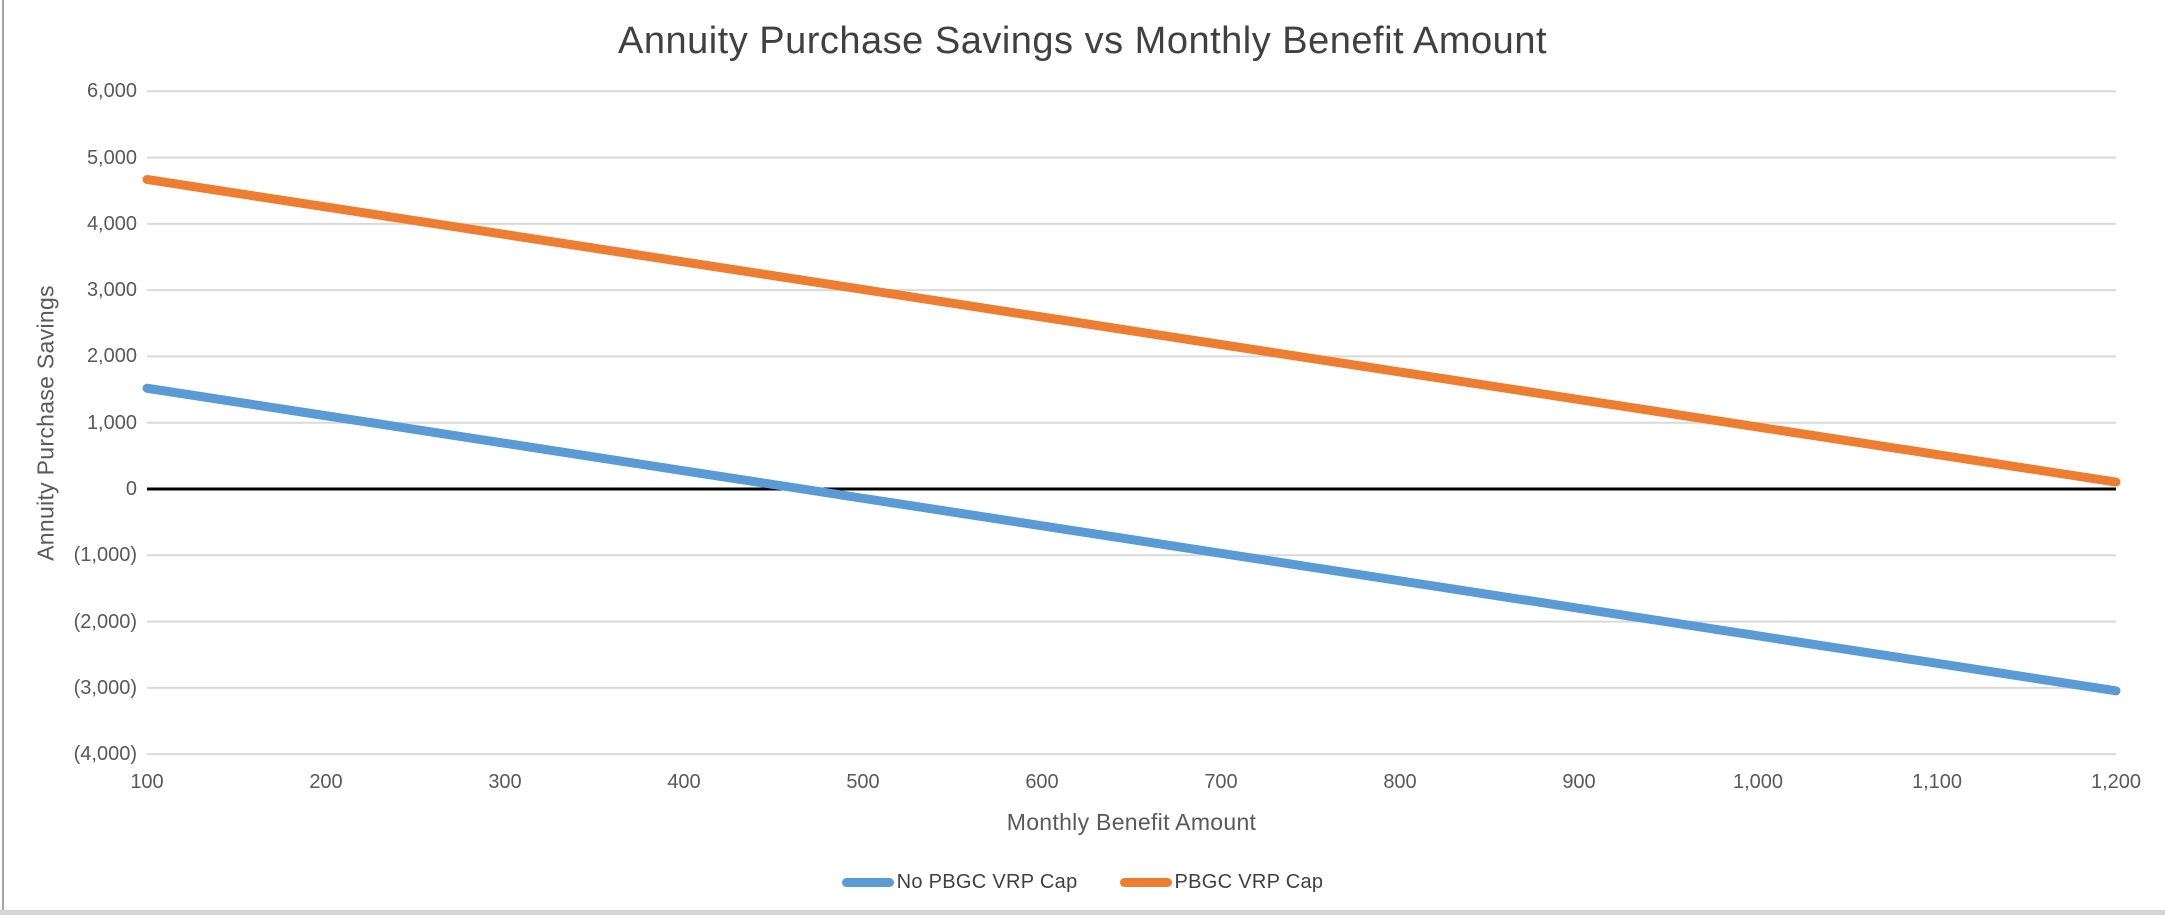 The width and height of the screenshot is (2165, 915). What do you see at coordinates (326, 782) in the screenshot?
I see `x-tick-label: 200` at bounding box center [326, 782].